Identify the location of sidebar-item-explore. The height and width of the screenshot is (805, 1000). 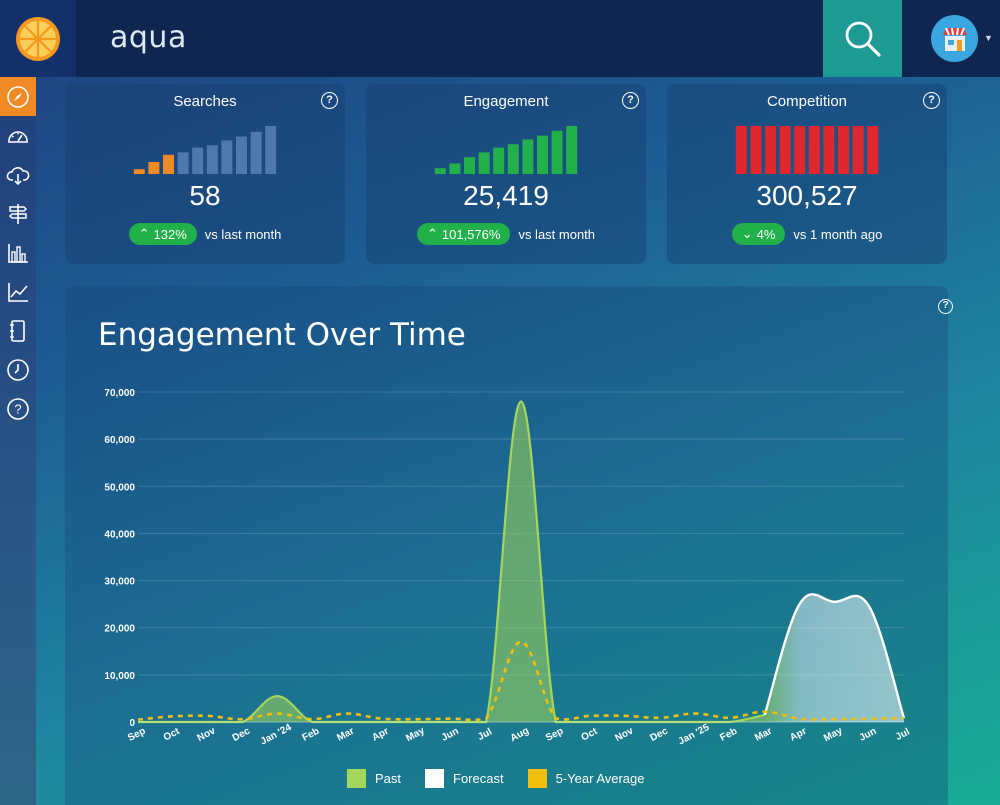
(18, 96).